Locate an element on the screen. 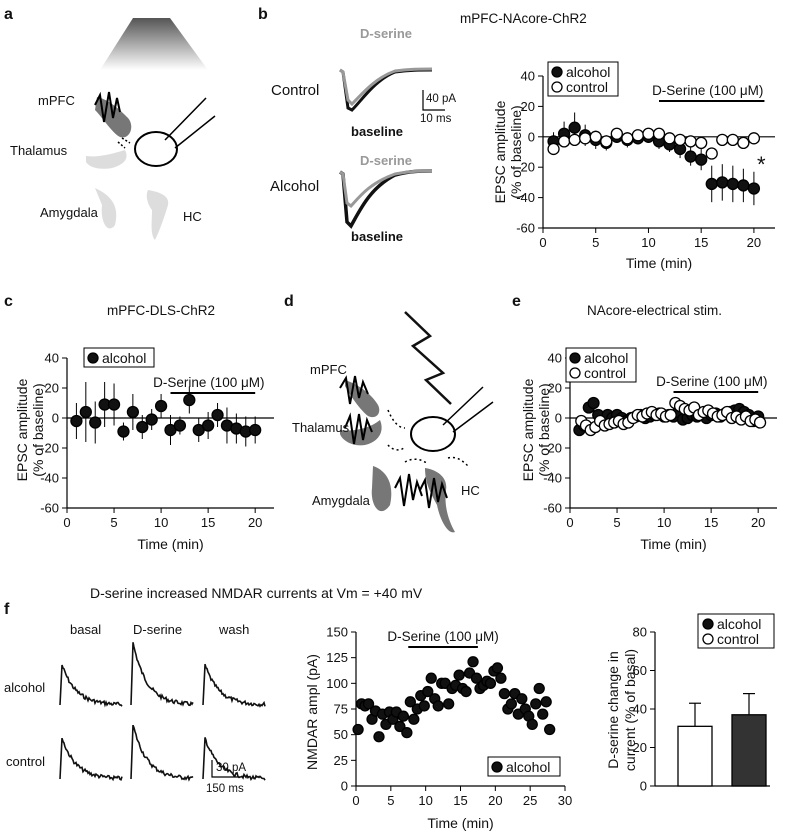 This screenshot has height=833, width=785. y-tick-label: 0 is located at coordinates (531, 136).